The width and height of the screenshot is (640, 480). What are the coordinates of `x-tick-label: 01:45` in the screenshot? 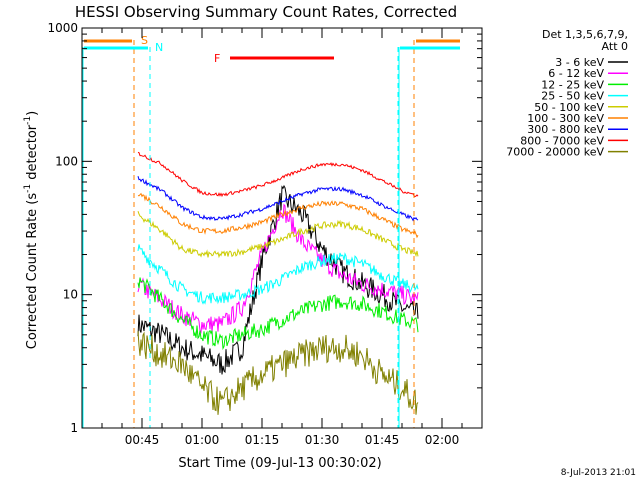 It's located at (382, 440).